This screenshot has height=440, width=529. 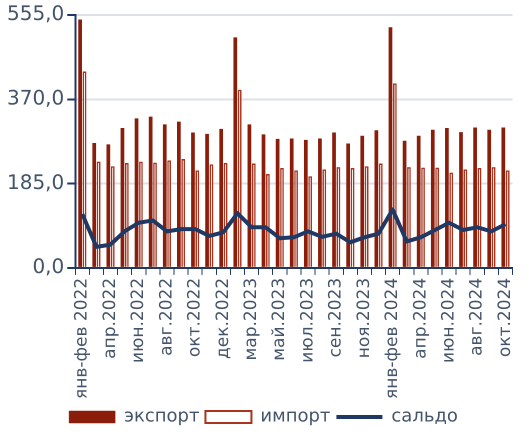 I want to click on x-tick-label: янв-фев 2022, so click(x=82, y=339).